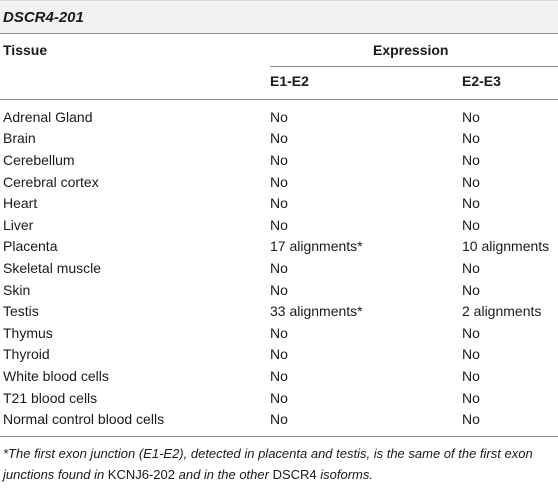 This screenshot has width=558, height=489. I want to click on table-row: T21 blood cells No No, so click(279, 398).